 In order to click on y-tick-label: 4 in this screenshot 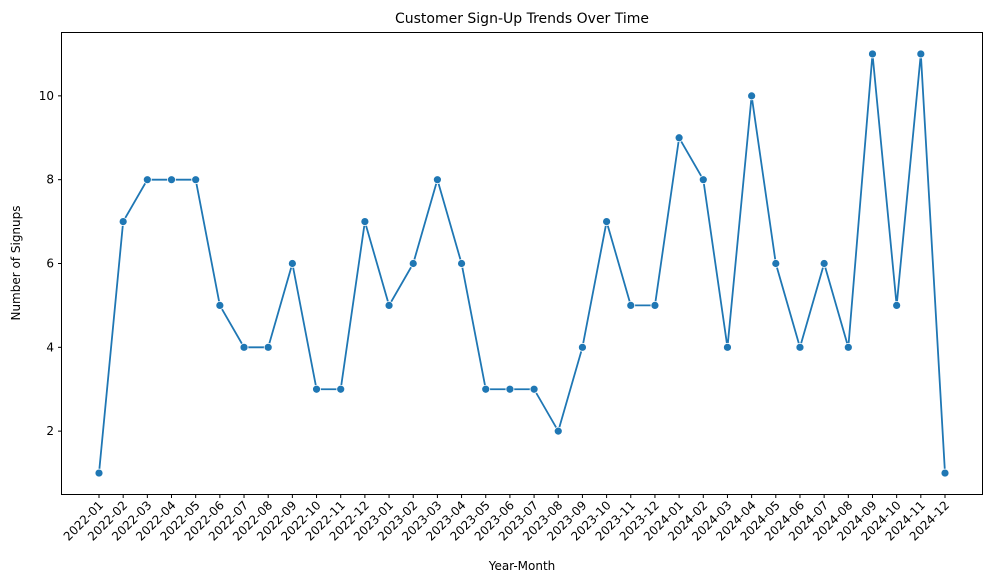, I will do `click(50, 347)`.